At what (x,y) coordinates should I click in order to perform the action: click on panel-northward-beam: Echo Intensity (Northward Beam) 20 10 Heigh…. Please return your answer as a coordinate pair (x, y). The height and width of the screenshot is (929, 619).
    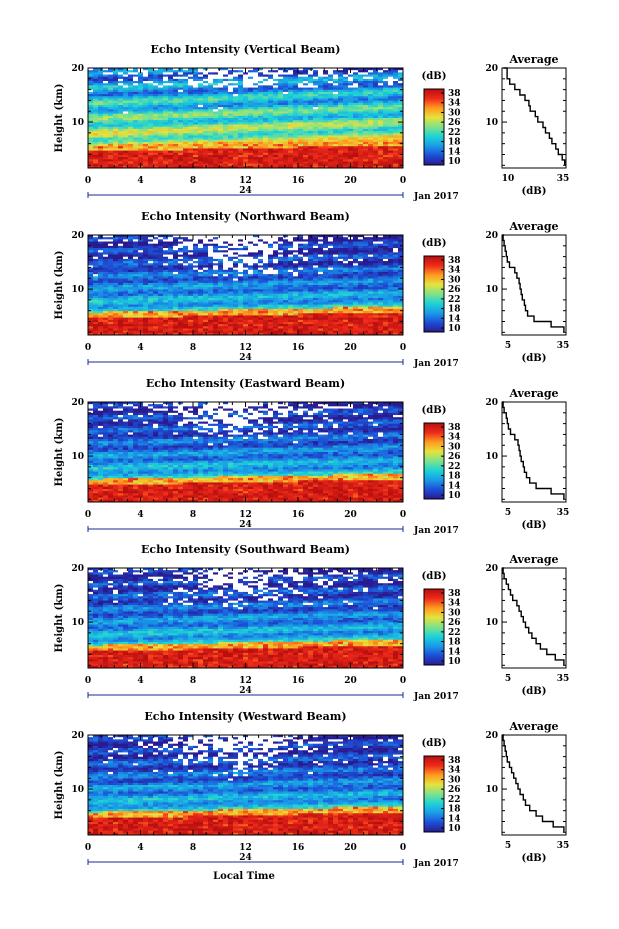
    Looking at the image, I should click on (311, 289).